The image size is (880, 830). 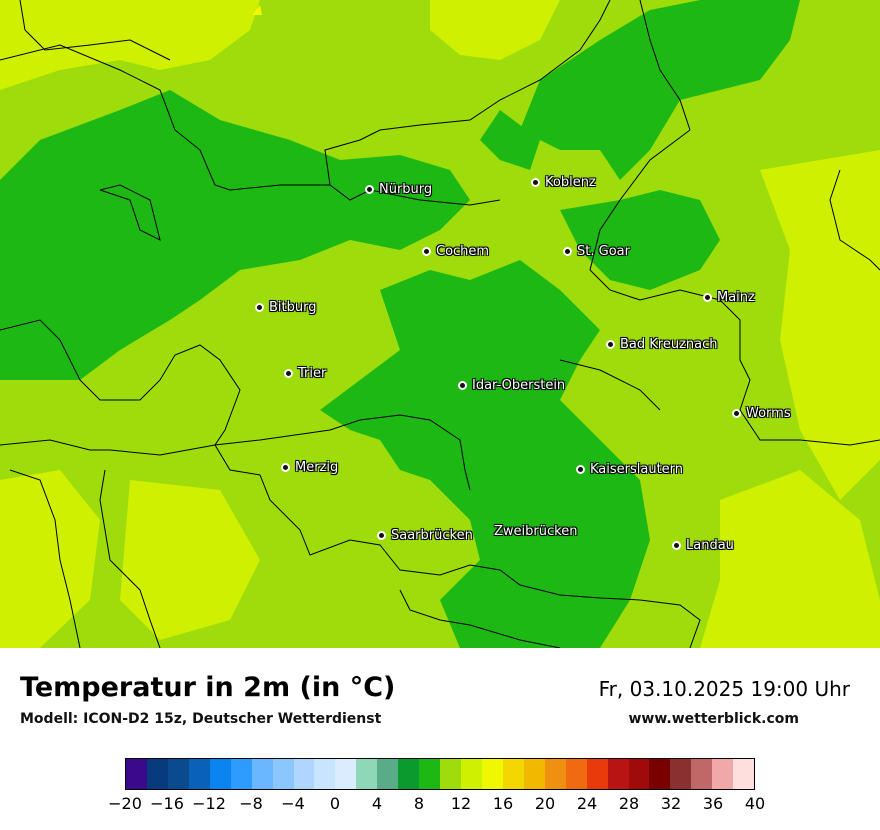 I want to click on city-landau: Landau, so click(x=703, y=545).